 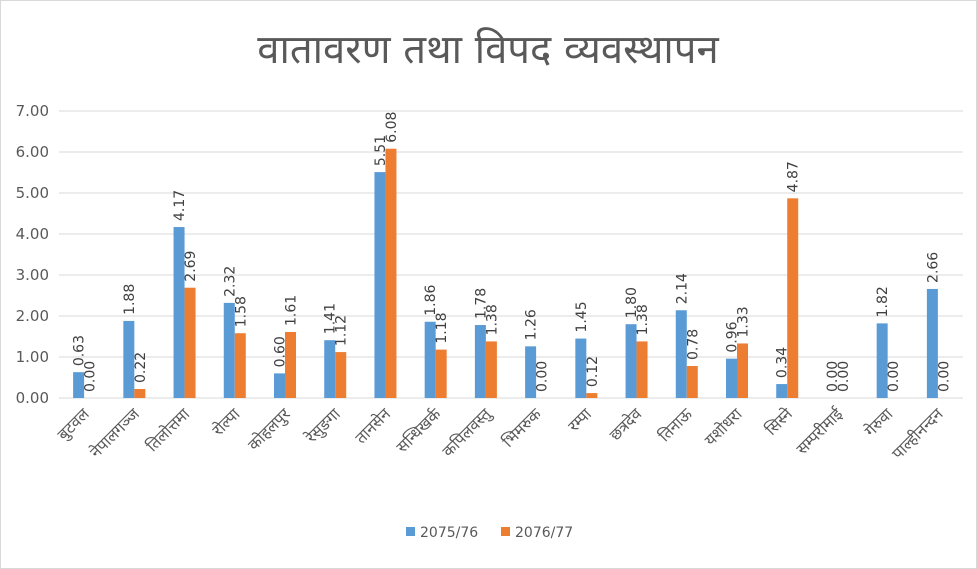 What do you see at coordinates (323, 426) in the screenshot?
I see `category-label: रेसुङगा` at bounding box center [323, 426].